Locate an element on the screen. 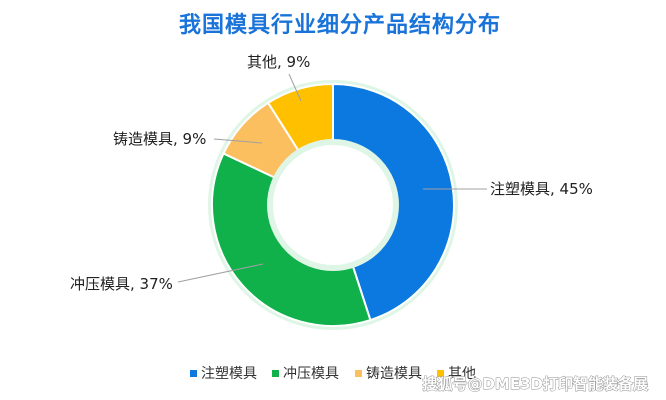 The width and height of the screenshot is (666, 400). data-label-stamping: 冲压模具, 37% is located at coordinates (121, 284).